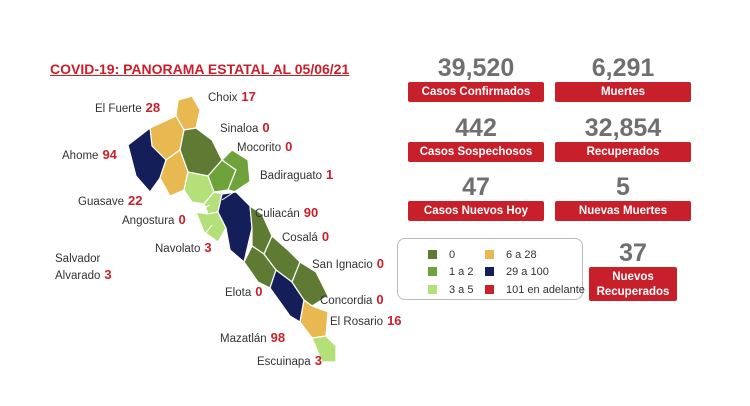 Image resolution: width=750 pixels, height=406 pixels. I want to click on legend-item: 101 en adelante, so click(535, 290).